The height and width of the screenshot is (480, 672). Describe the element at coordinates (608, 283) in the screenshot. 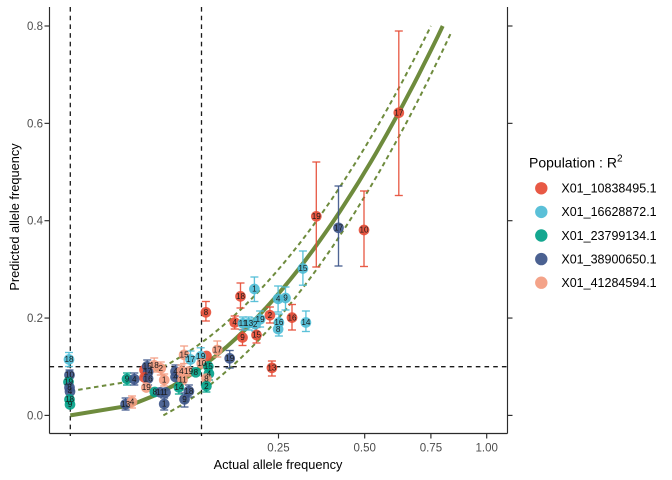

I see `svg-text: X01_41284594.1` at that location.